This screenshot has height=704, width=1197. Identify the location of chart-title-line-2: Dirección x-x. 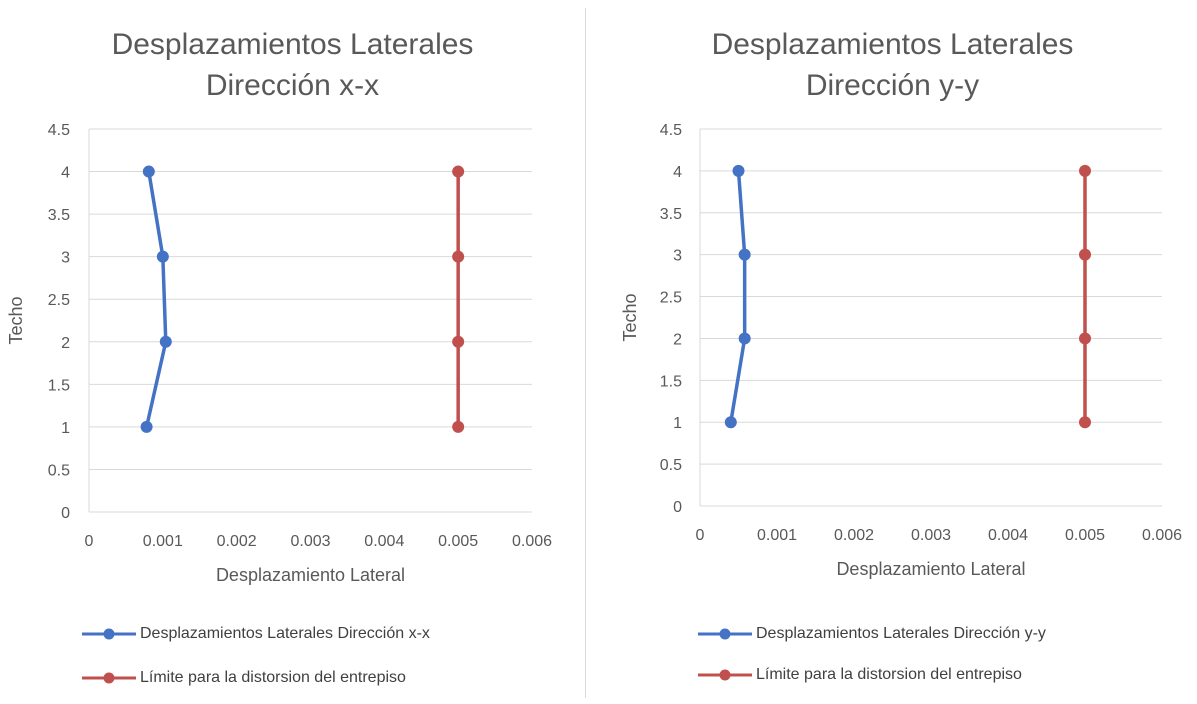
(292, 85).